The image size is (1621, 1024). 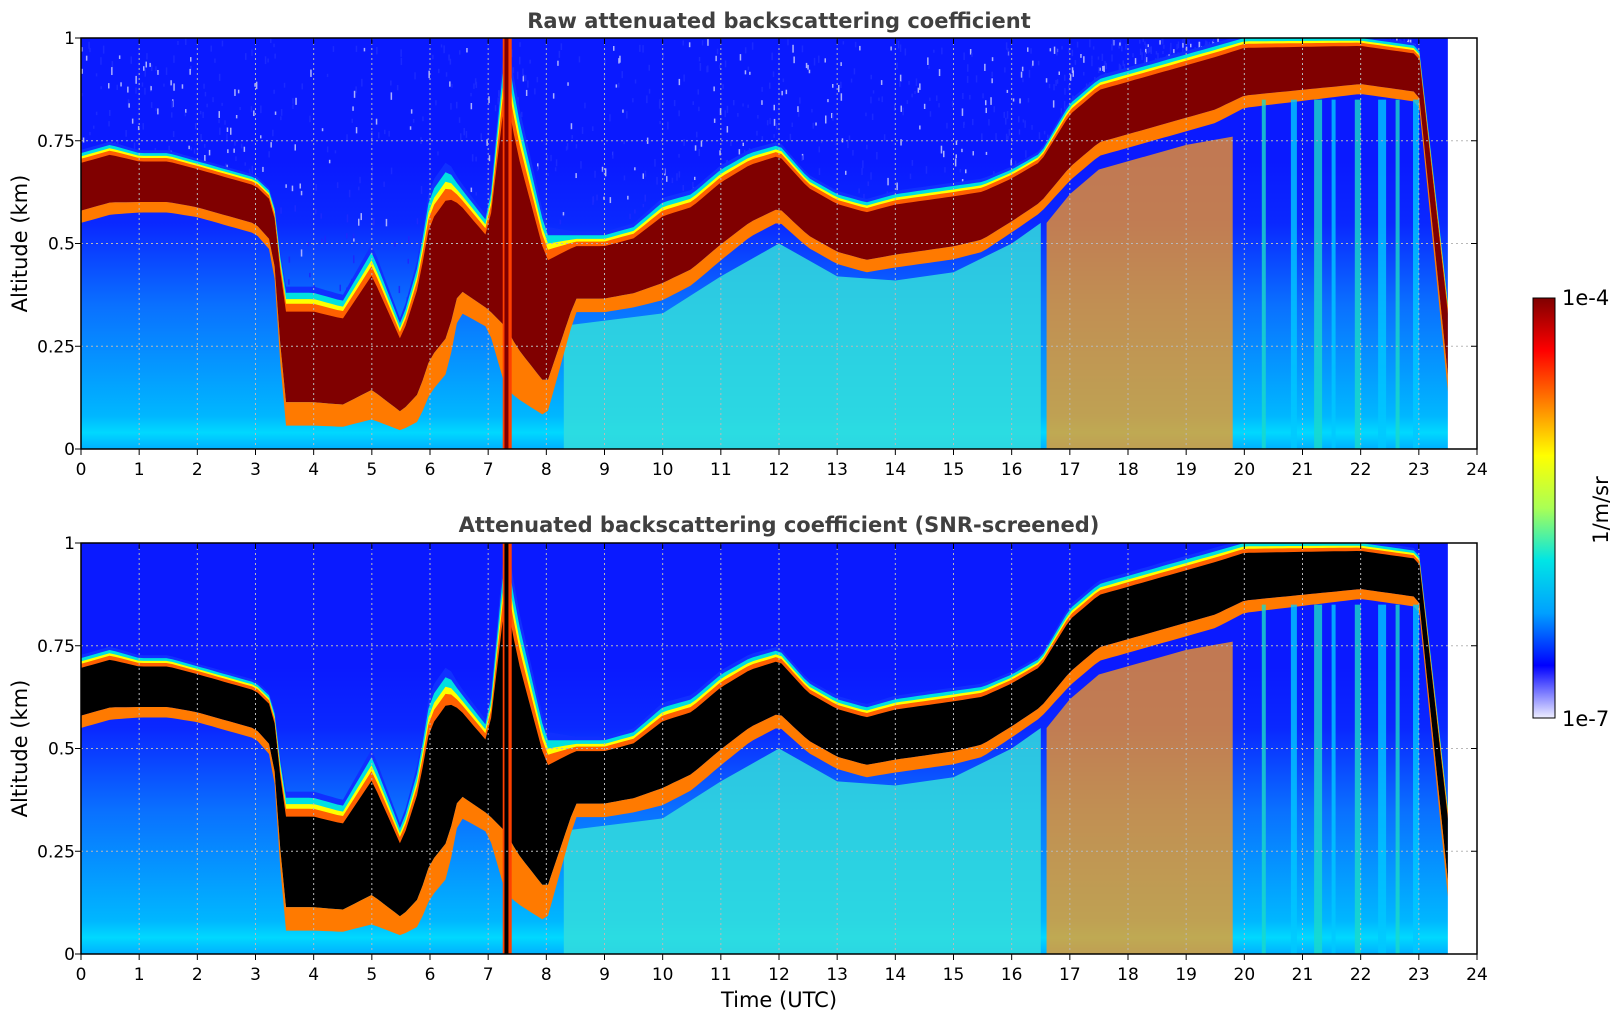 What do you see at coordinates (20, 749) in the screenshot?
I see `panel-screened-y-axis-label: Altitude (km)` at bounding box center [20, 749].